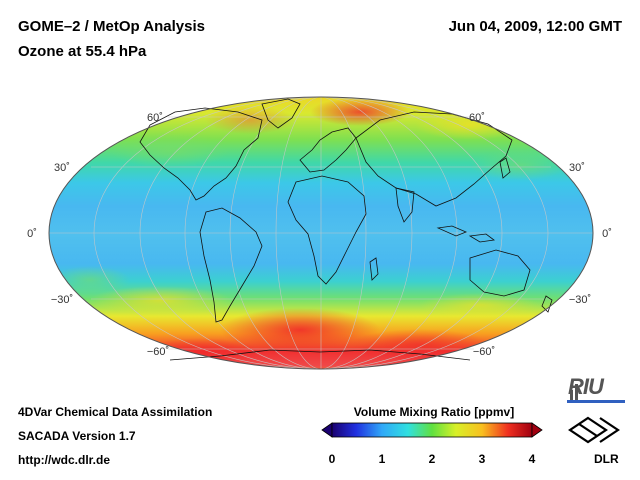  I want to click on analysis-datetime: Jun 04, 2009, 12:00 GMT, so click(535, 26).